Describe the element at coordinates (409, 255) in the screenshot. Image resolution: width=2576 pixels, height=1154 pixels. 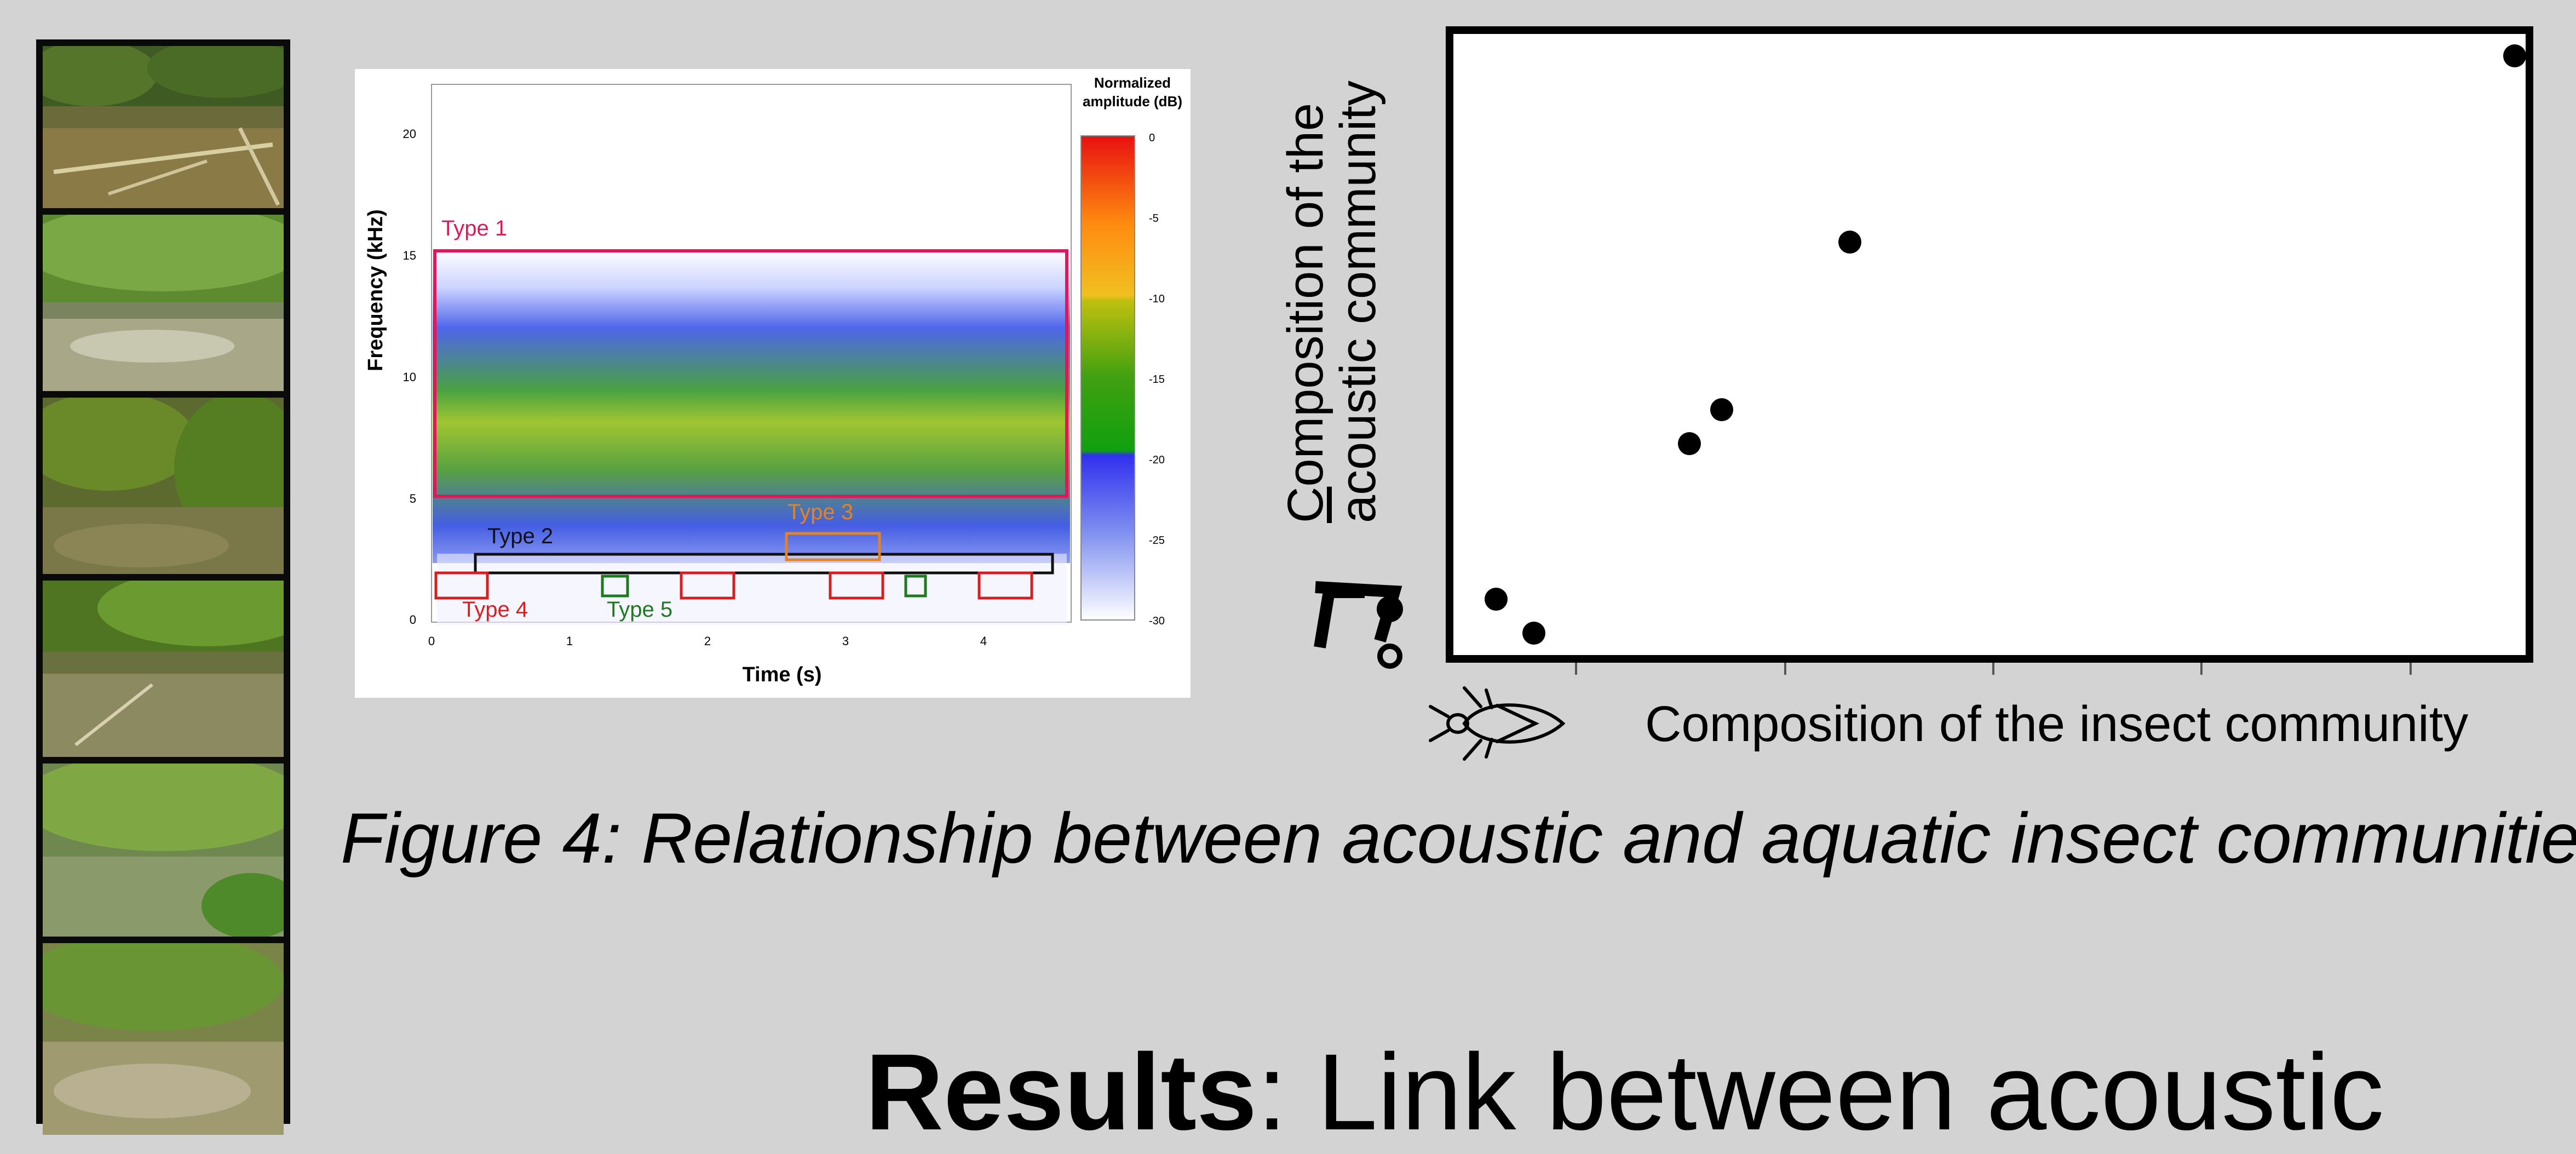
I see `y-tick-15: 15` at that location.